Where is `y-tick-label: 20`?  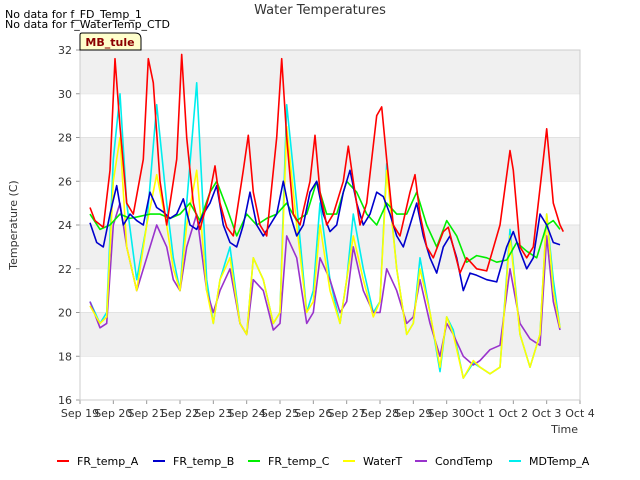
y-tick-label: 20 is located at coordinates (65, 313).